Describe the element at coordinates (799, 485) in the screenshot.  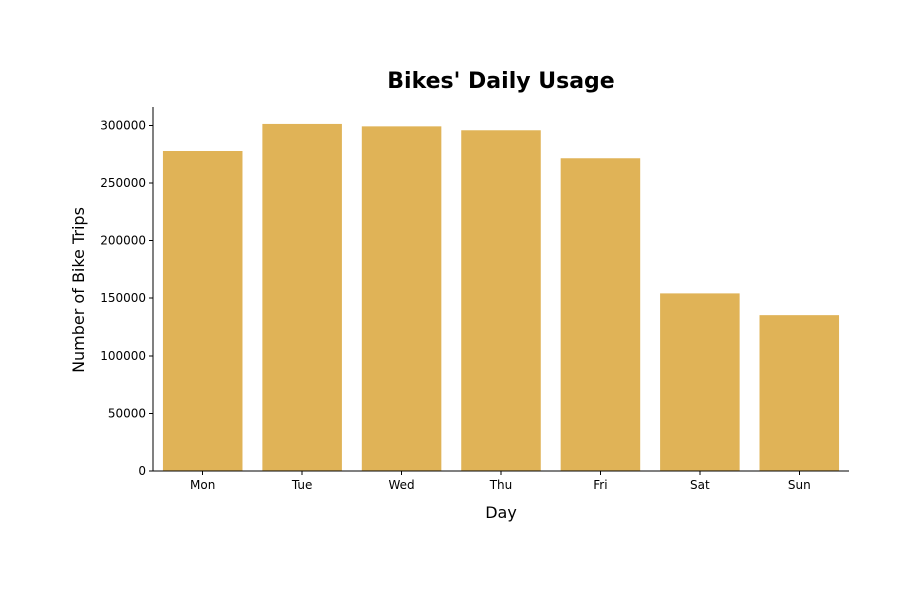
I see `x-tick-label: Sun` at that location.